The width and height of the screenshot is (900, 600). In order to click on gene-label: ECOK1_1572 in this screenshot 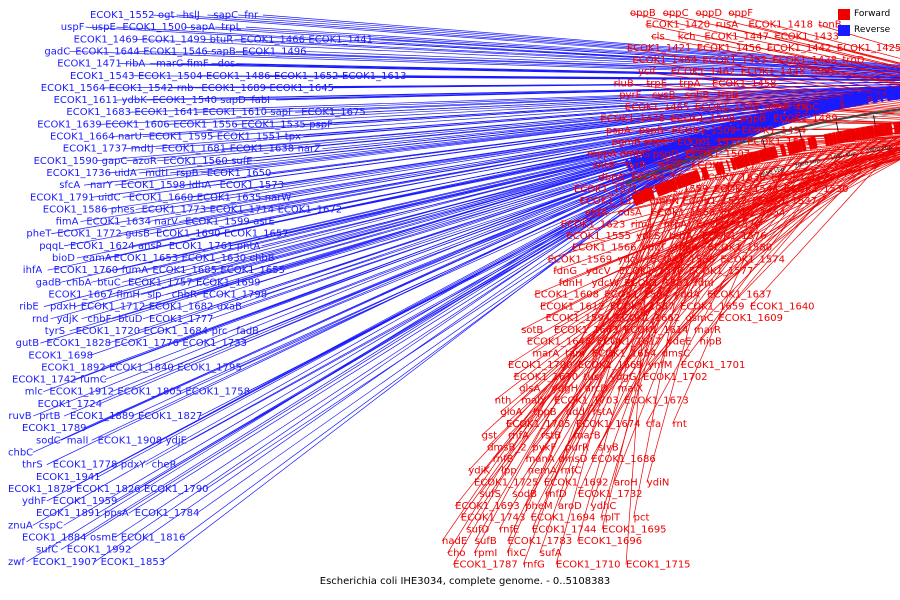, I will do `click(612, 201)`.